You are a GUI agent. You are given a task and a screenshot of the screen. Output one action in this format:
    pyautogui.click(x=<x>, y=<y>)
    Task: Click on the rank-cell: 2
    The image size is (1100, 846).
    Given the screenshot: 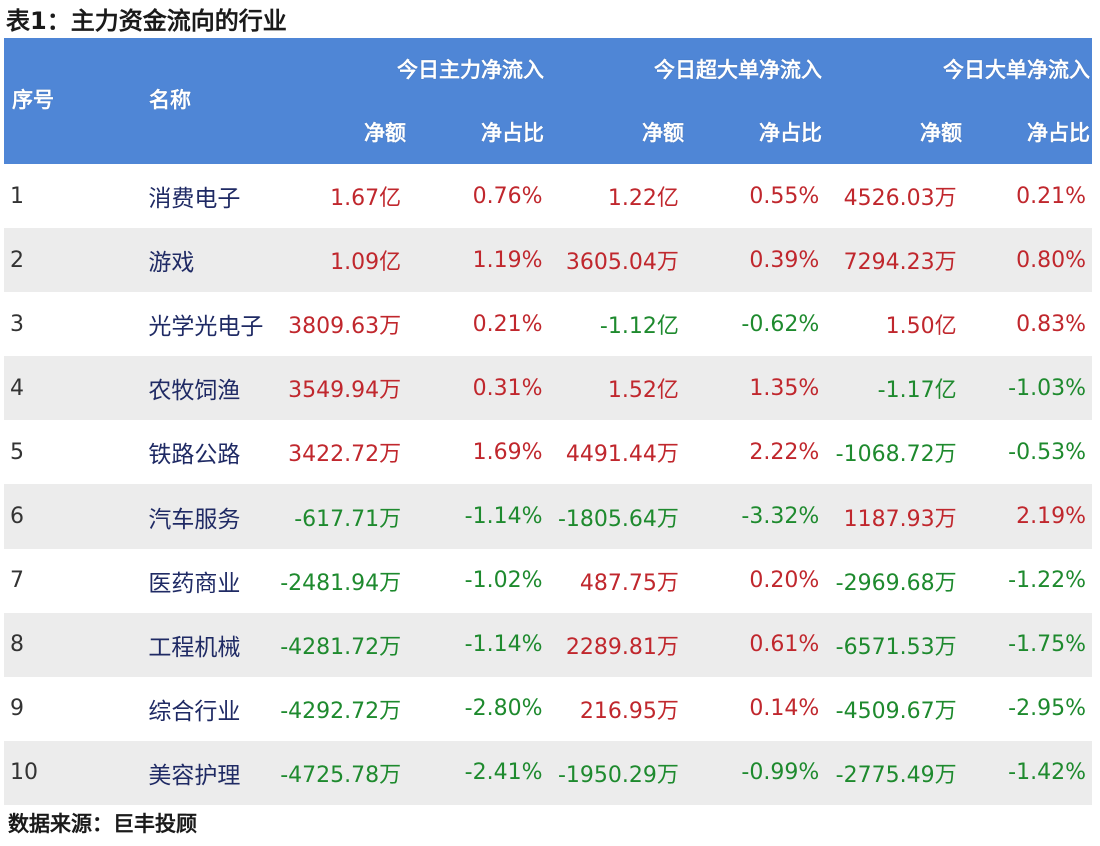 What is the action you would take?
    pyautogui.click(x=17, y=260)
    